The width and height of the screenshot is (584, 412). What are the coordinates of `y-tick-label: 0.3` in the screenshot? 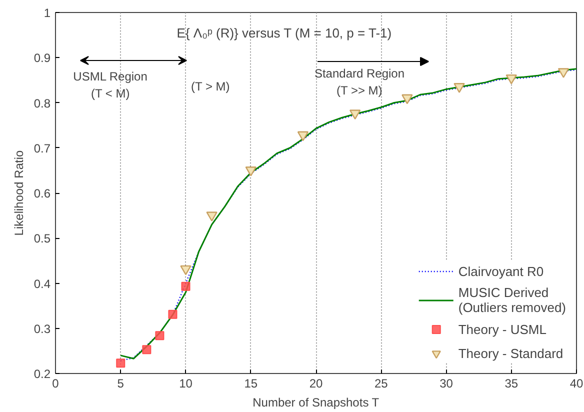 It's located at (42, 329).